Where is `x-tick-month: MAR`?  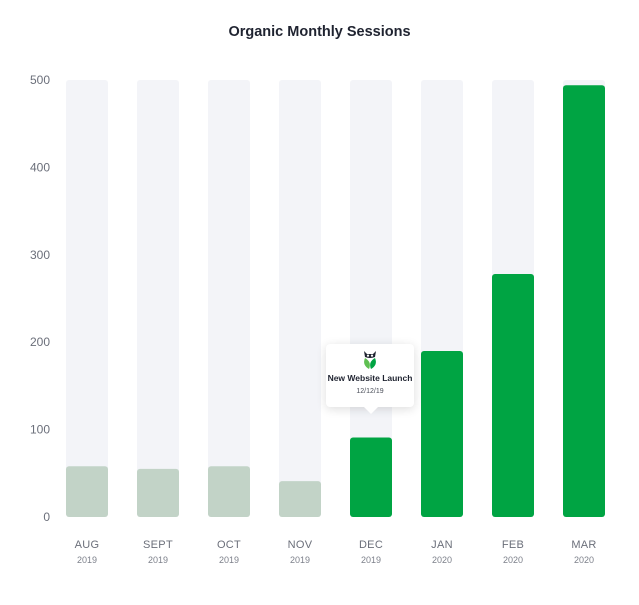 x-tick-month: MAR is located at coordinates (583, 545).